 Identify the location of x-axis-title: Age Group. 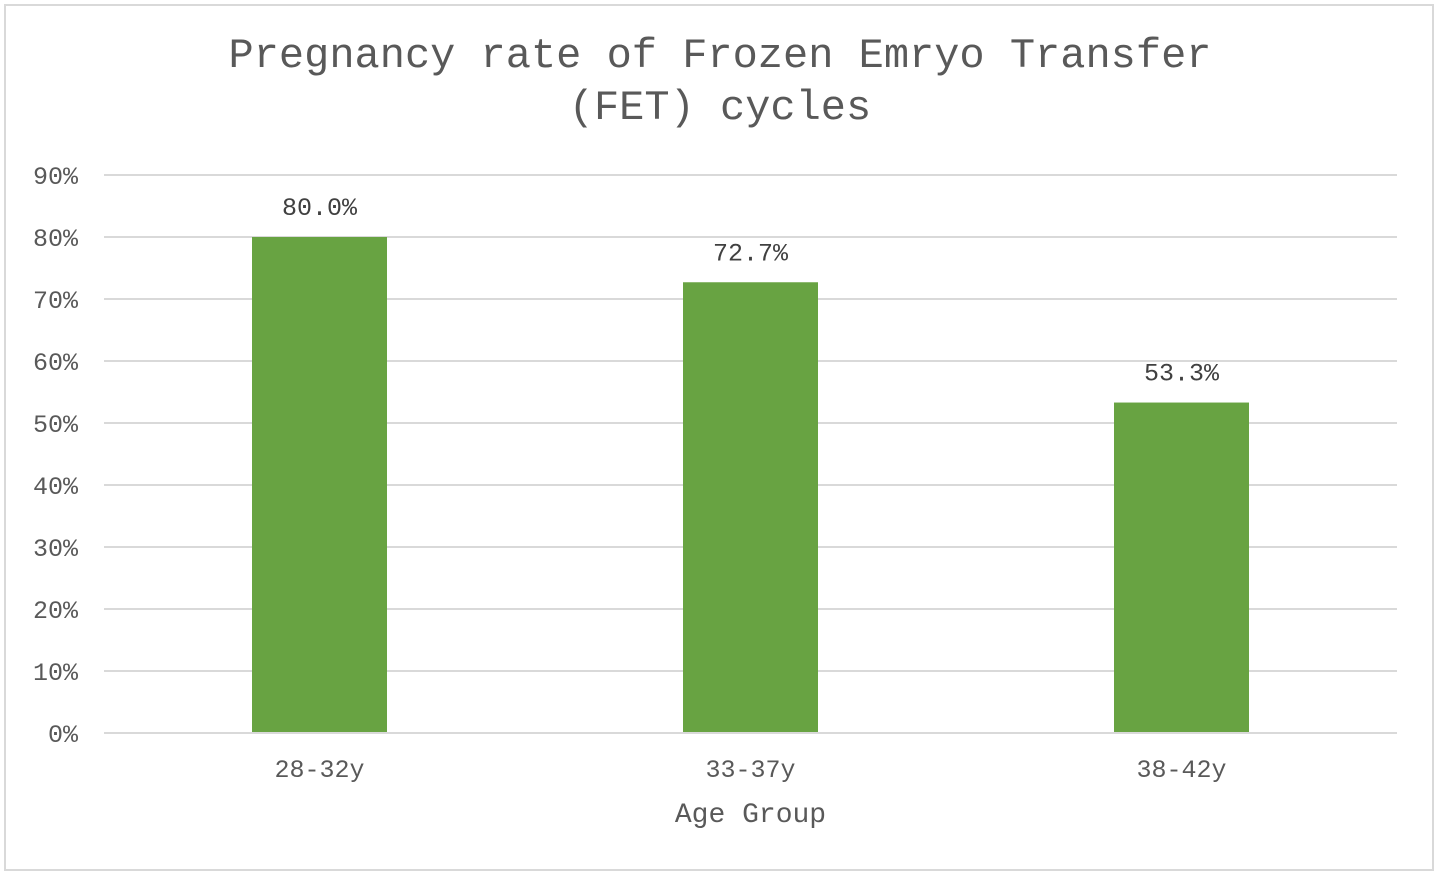
(750, 815).